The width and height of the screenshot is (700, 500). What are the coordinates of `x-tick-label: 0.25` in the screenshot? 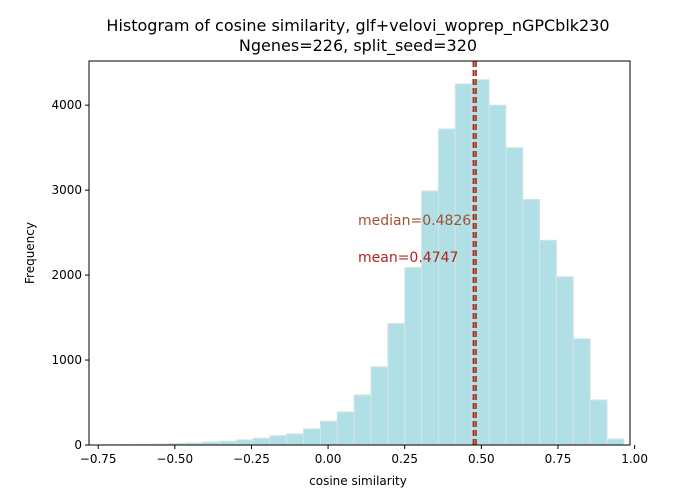 It's located at (404, 459).